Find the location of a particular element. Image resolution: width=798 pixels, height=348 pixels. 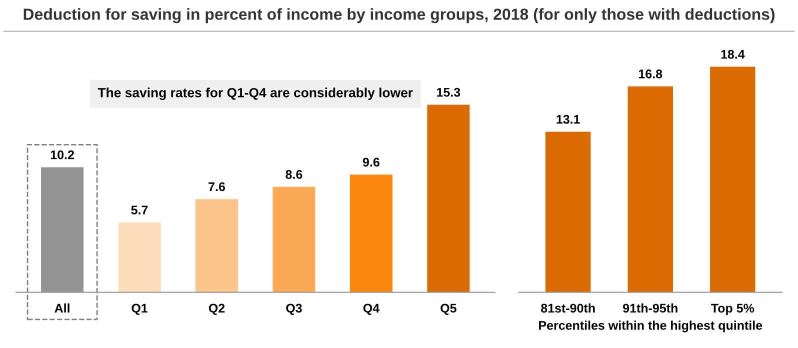

x-tick-label: Q2 is located at coordinates (216, 309).